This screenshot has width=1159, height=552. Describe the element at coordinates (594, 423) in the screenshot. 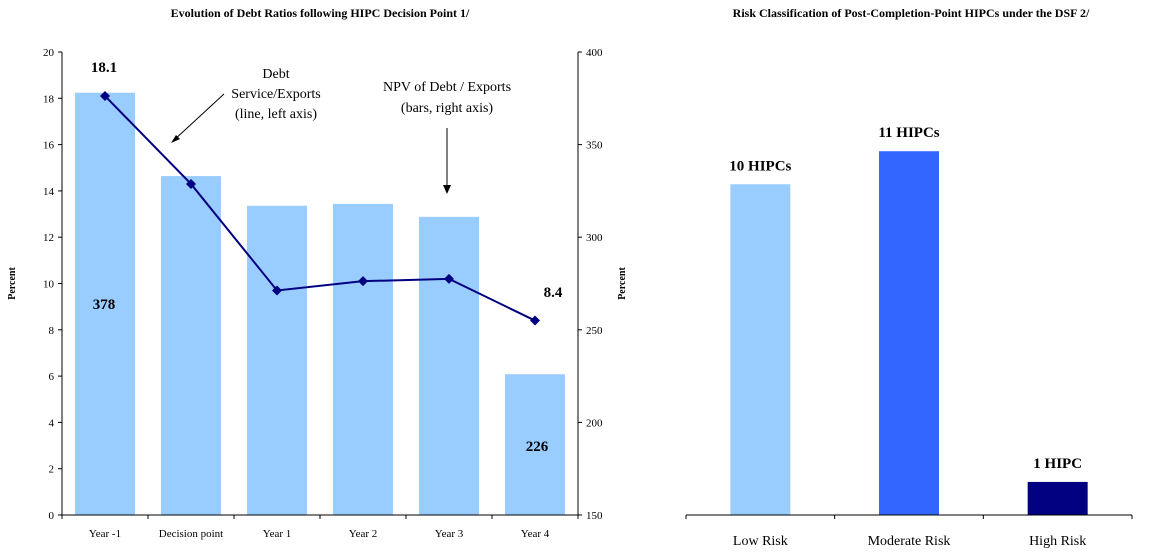

I see `y-right-tick-label: 200` at that location.